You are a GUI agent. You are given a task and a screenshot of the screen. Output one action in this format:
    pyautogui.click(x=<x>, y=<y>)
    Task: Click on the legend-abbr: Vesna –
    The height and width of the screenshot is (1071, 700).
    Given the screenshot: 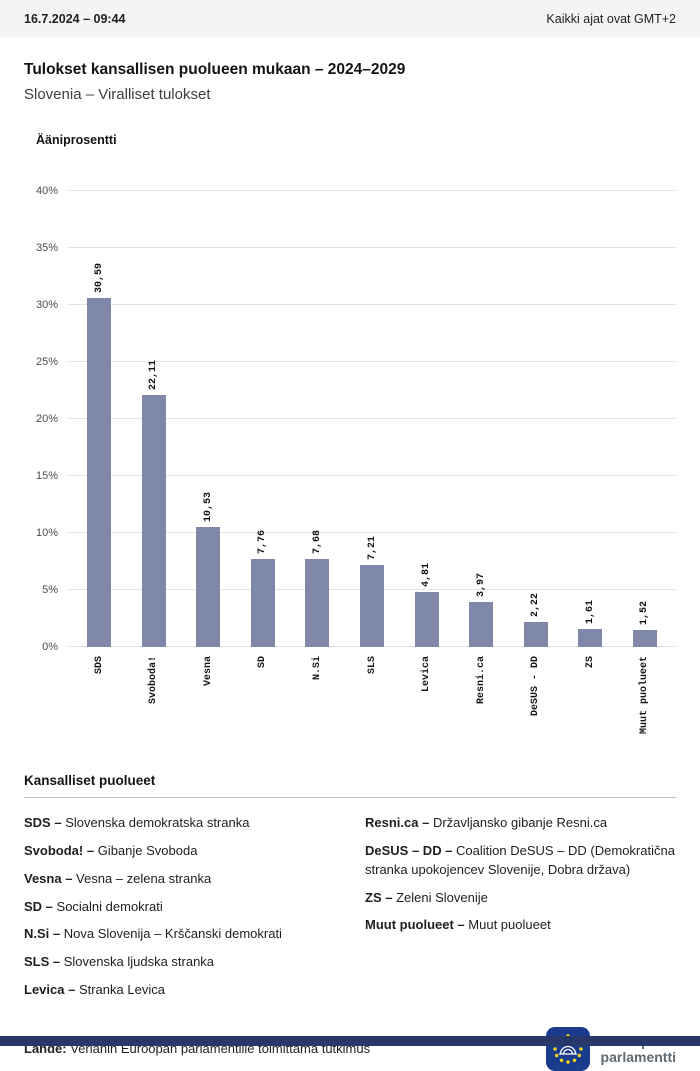 What is the action you would take?
    pyautogui.click(x=48, y=878)
    